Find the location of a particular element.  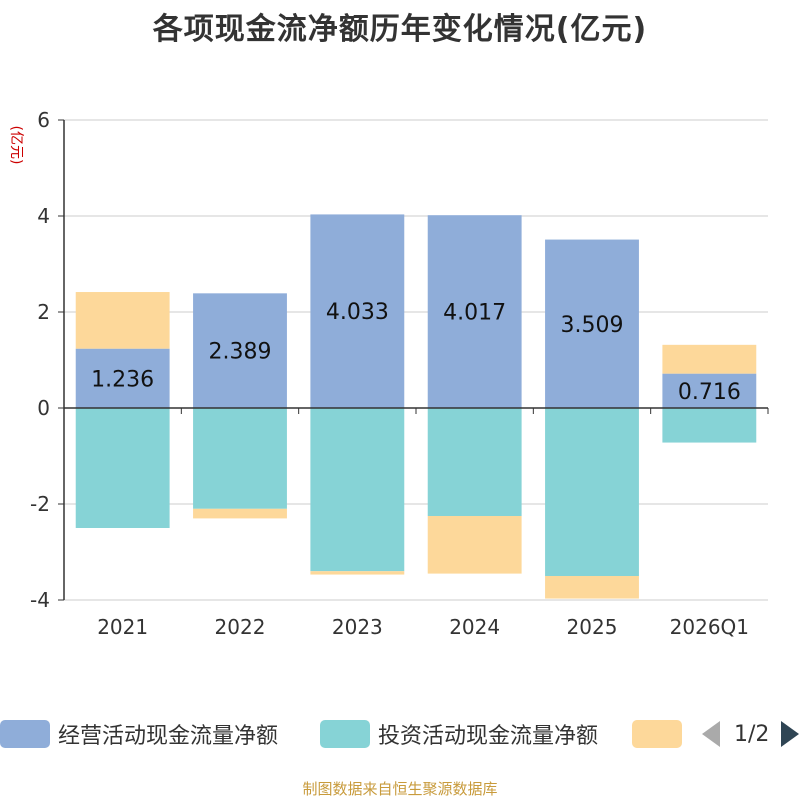

legend-item-third is located at coordinates (661, 734).